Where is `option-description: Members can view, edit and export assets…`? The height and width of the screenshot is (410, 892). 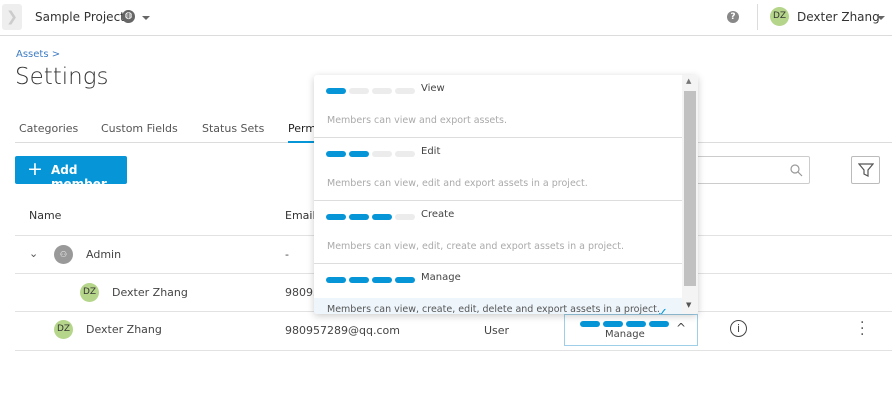 option-description: Members can view, edit and export assets… is located at coordinates (498, 186).